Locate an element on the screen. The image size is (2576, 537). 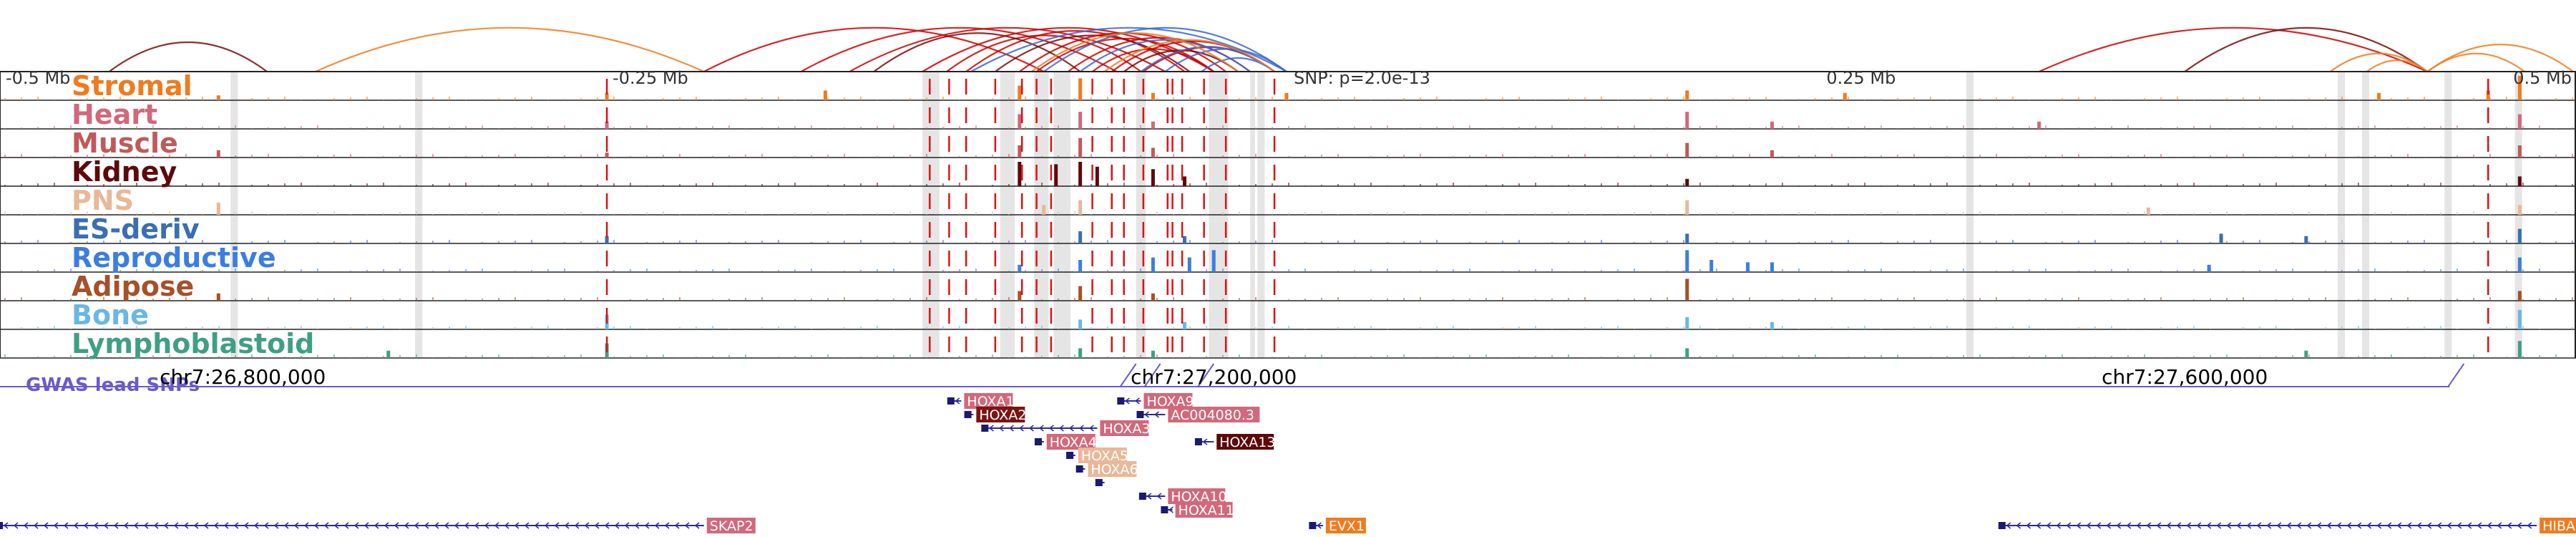
gene-label: HOXA9 is located at coordinates (1170, 402).